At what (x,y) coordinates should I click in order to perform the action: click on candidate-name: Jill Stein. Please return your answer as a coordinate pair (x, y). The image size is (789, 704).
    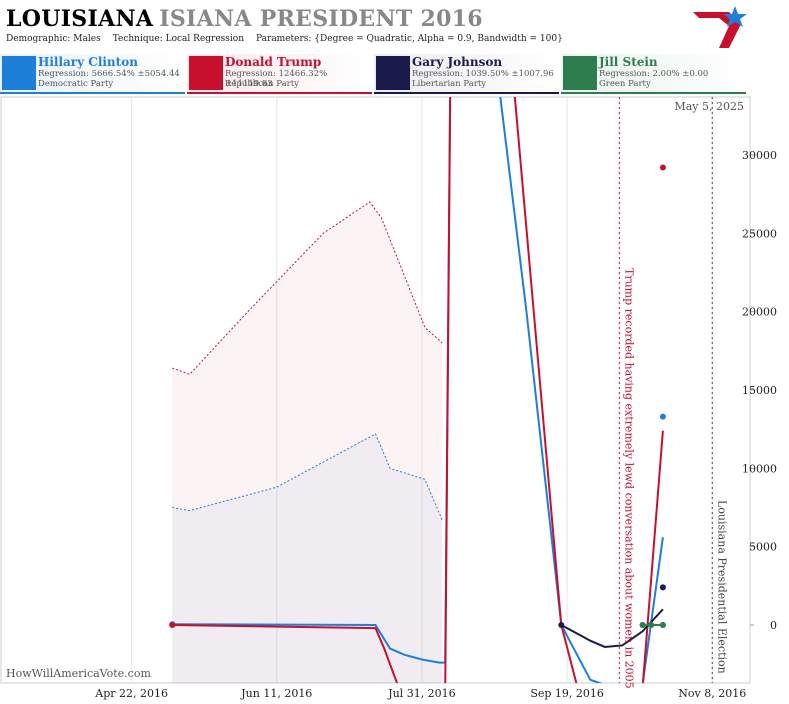
    Looking at the image, I should click on (628, 62).